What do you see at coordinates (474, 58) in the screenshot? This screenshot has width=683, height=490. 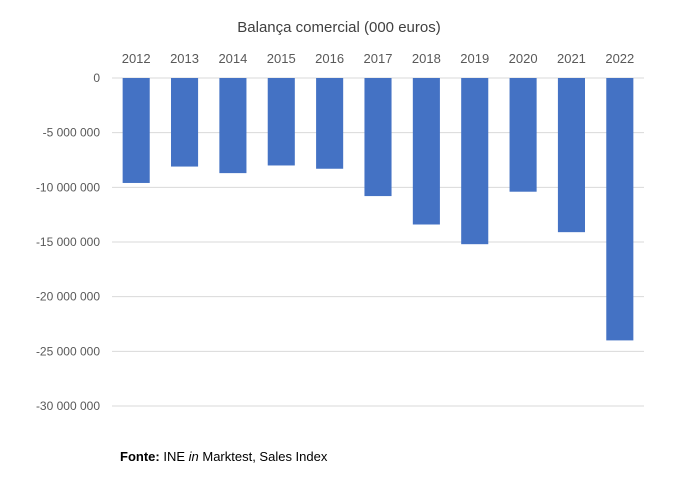 I see `x-tick-label: 2019` at bounding box center [474, 58].